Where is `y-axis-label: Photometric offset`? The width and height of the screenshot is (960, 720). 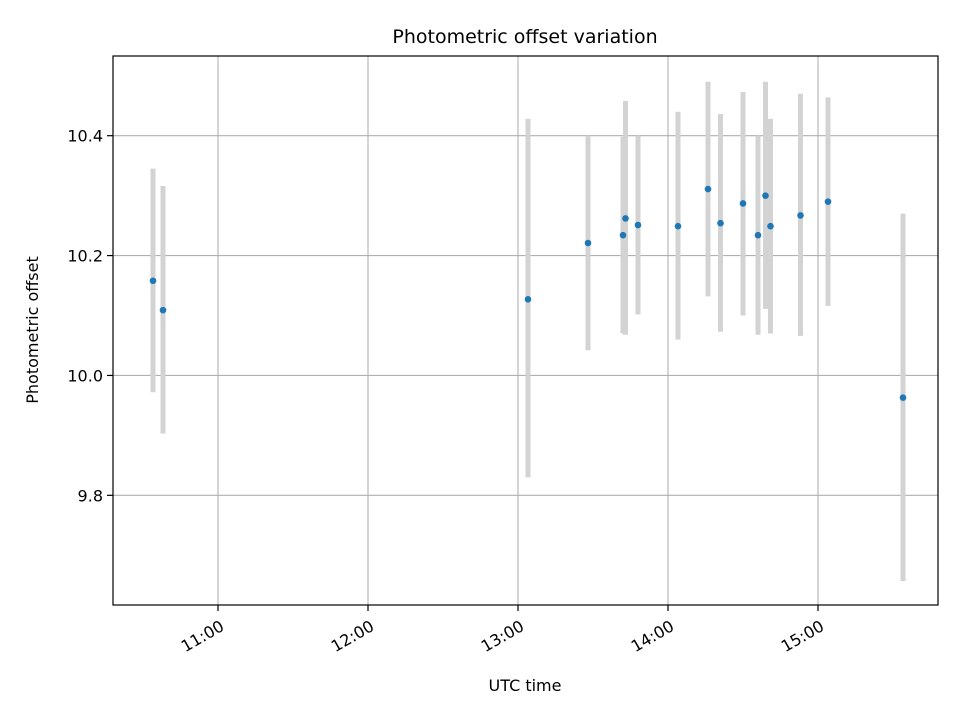 y-axis-label: Photometric offset is located at coordinates (32, 330).